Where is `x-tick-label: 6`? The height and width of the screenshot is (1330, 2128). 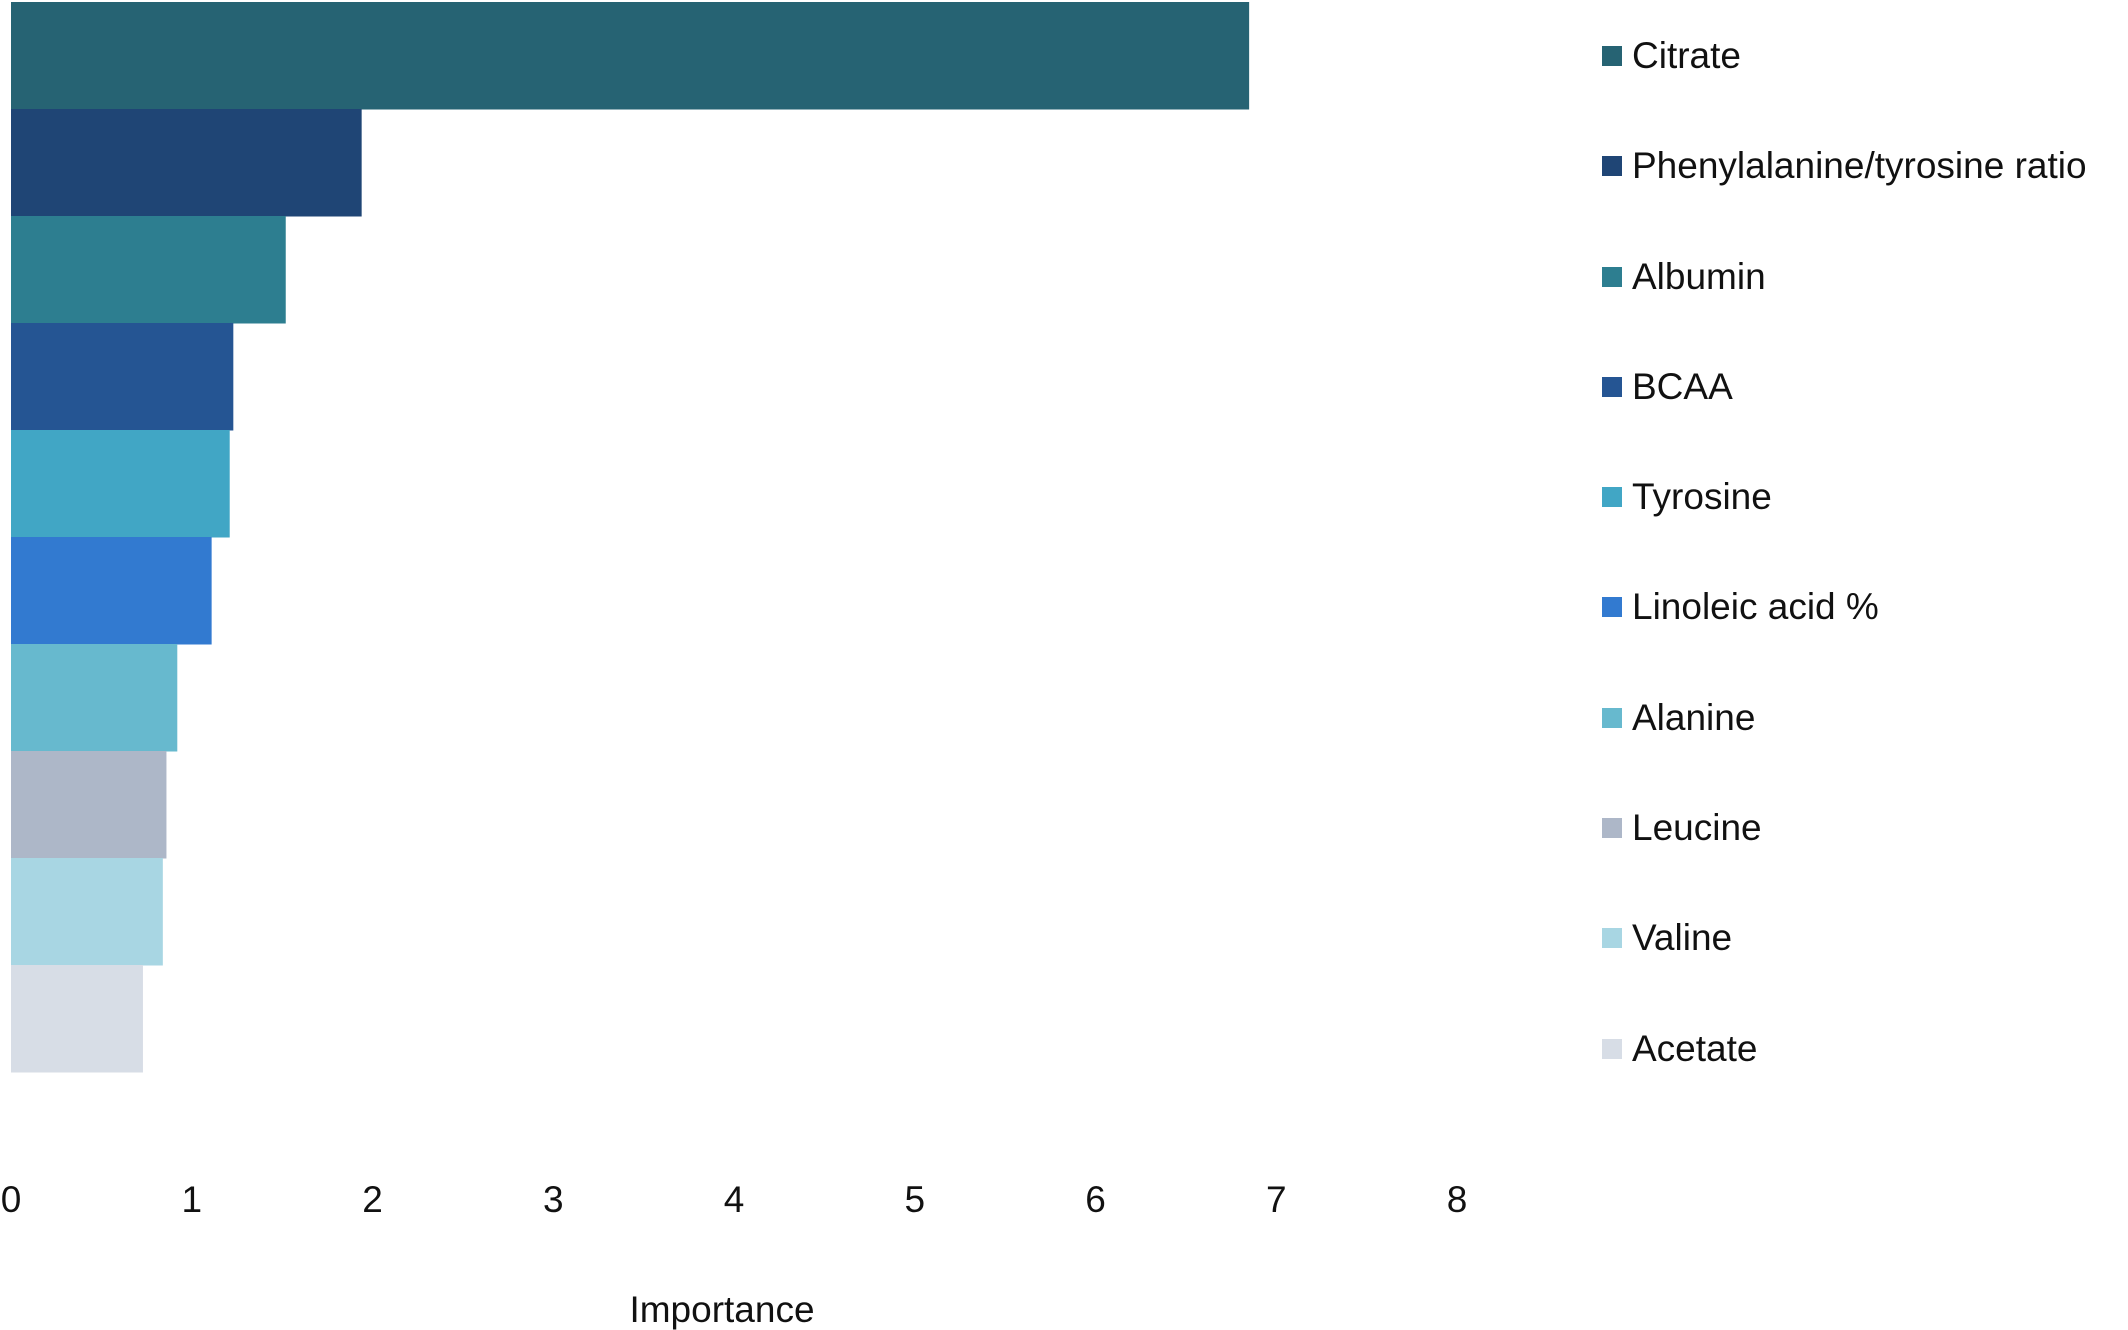 x-tick-label: 6 is located at coordinates (1095, 1199).